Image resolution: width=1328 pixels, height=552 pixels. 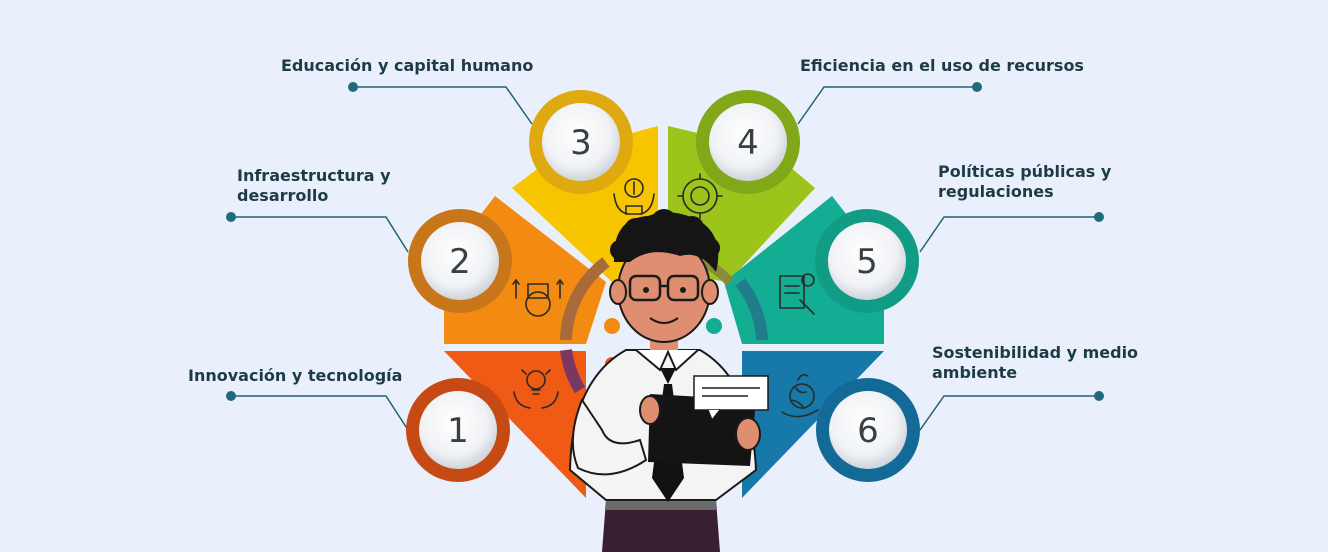 I want to click on label-4: Eficiencia en el uso de recursos, so click(x=942, y=65).